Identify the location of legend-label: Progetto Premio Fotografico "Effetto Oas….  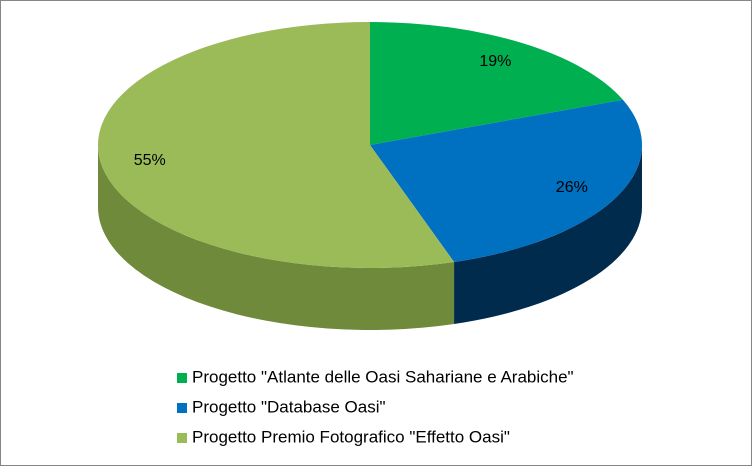
(351, 436).